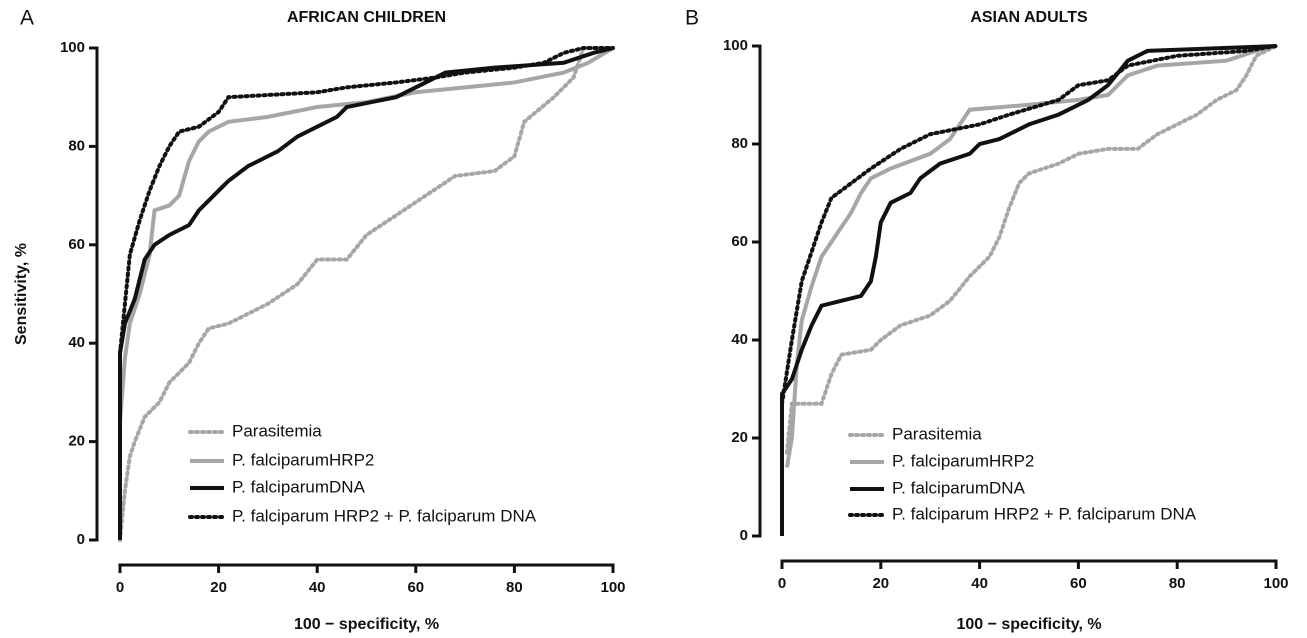  Describe the element at coordinates (21, 294) in the screenshot. I see `y-axis-label: Sensitivity, %` at that location.